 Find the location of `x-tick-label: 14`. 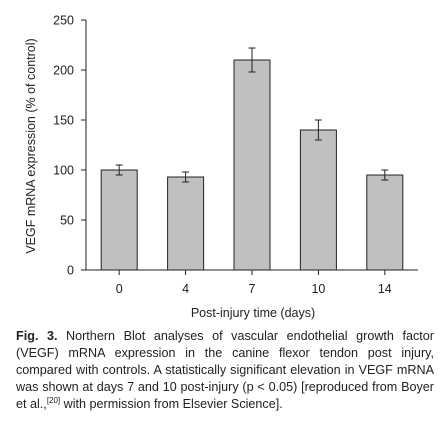

x-tick-label: 14 is located at coordinates (385, 289).